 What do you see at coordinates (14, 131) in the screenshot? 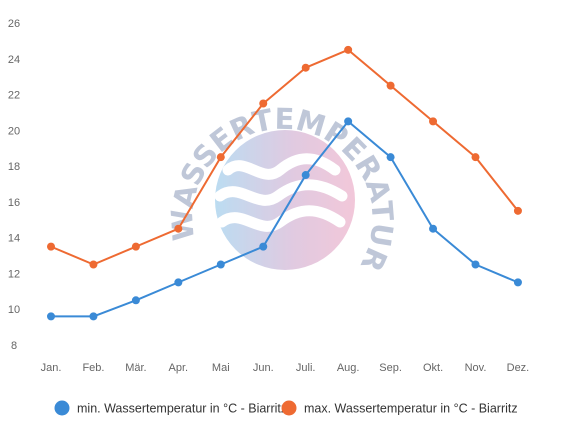
I see `y-tick-label: 20` at bounding box center [14, 131].